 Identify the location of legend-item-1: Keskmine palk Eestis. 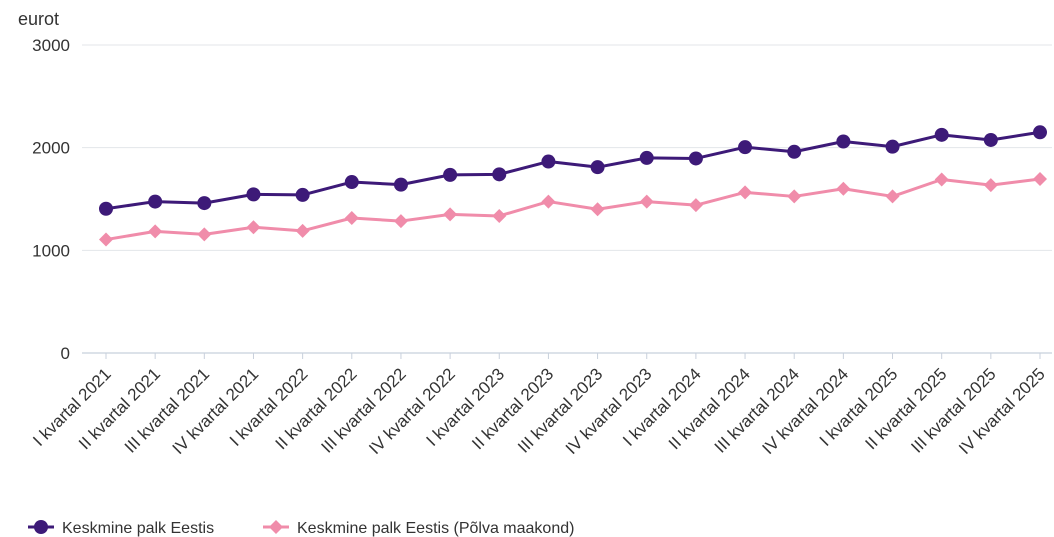
(121, 528).